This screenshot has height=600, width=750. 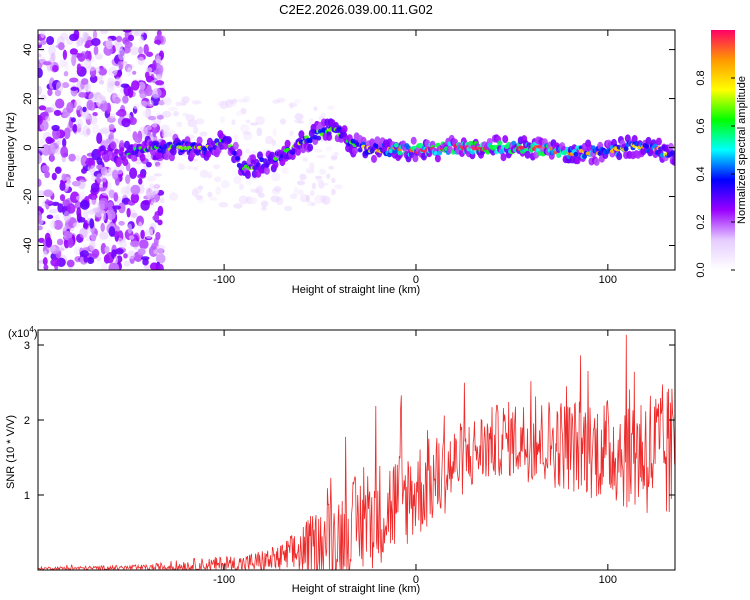 I want to click on bottom-x-axis-label: Height of straight line (km), so click(x=356, y=589).